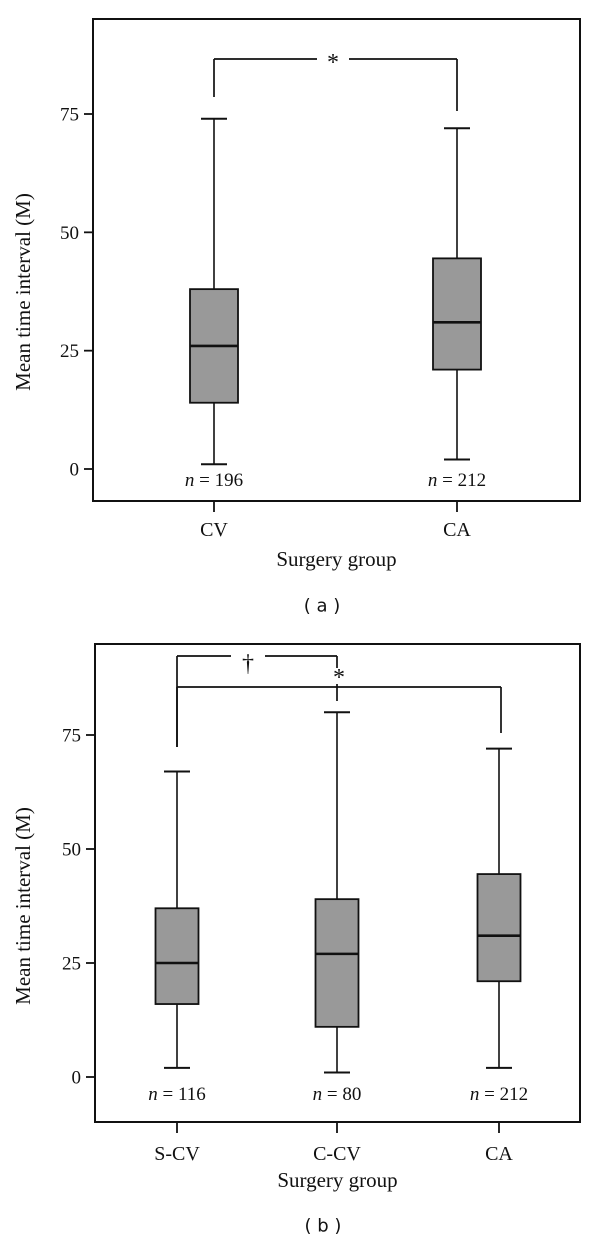 The image size is (600, 1243). Describe the element at coordinates (337, 1094) in the screenshot. I see `panel-b-sample-size-label-C-CV: n = 80` at that location.